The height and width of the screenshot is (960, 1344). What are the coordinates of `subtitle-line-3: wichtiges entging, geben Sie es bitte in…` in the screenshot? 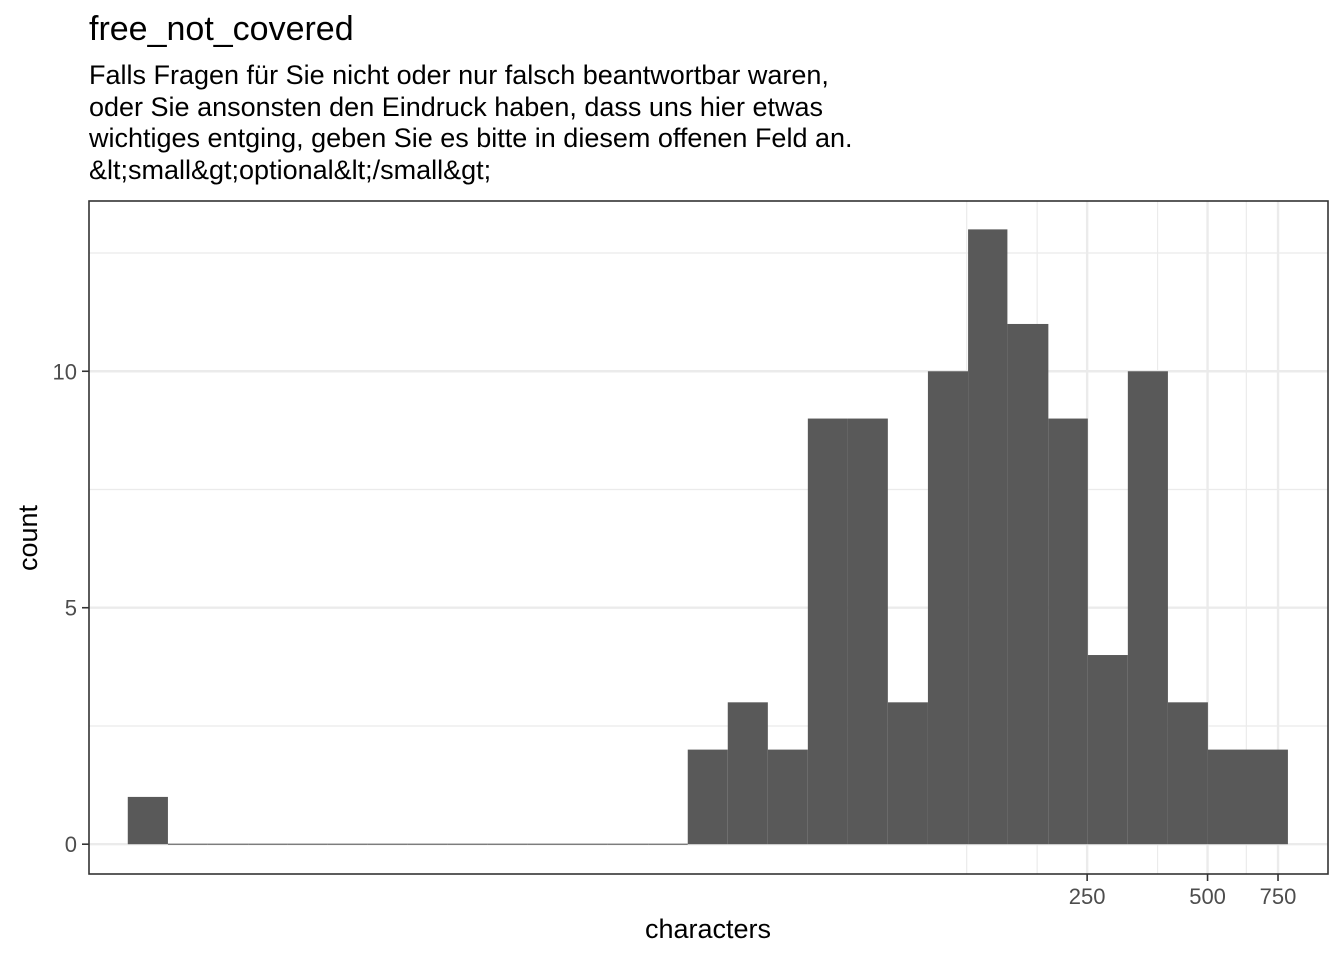 It's located at (471, 138).